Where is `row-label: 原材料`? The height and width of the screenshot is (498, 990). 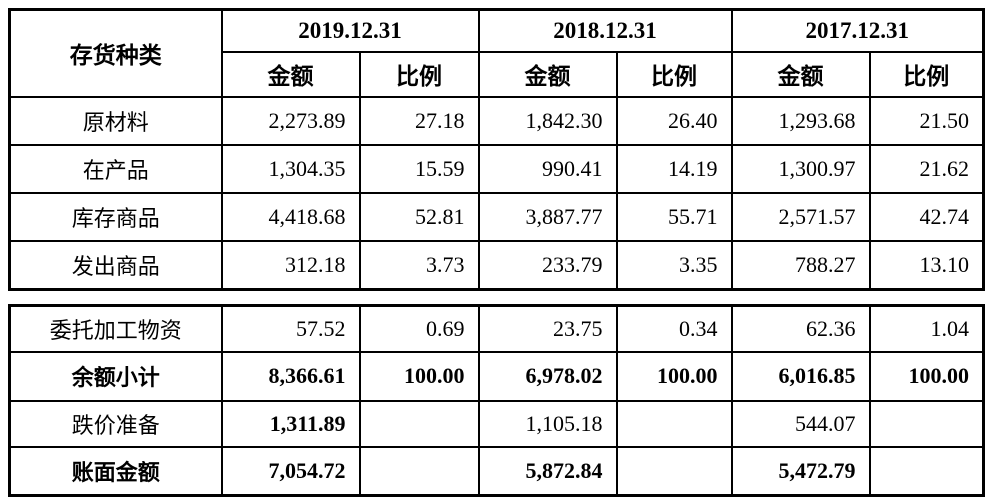 row-label: 原材料 is located at coordinates (115, 120).